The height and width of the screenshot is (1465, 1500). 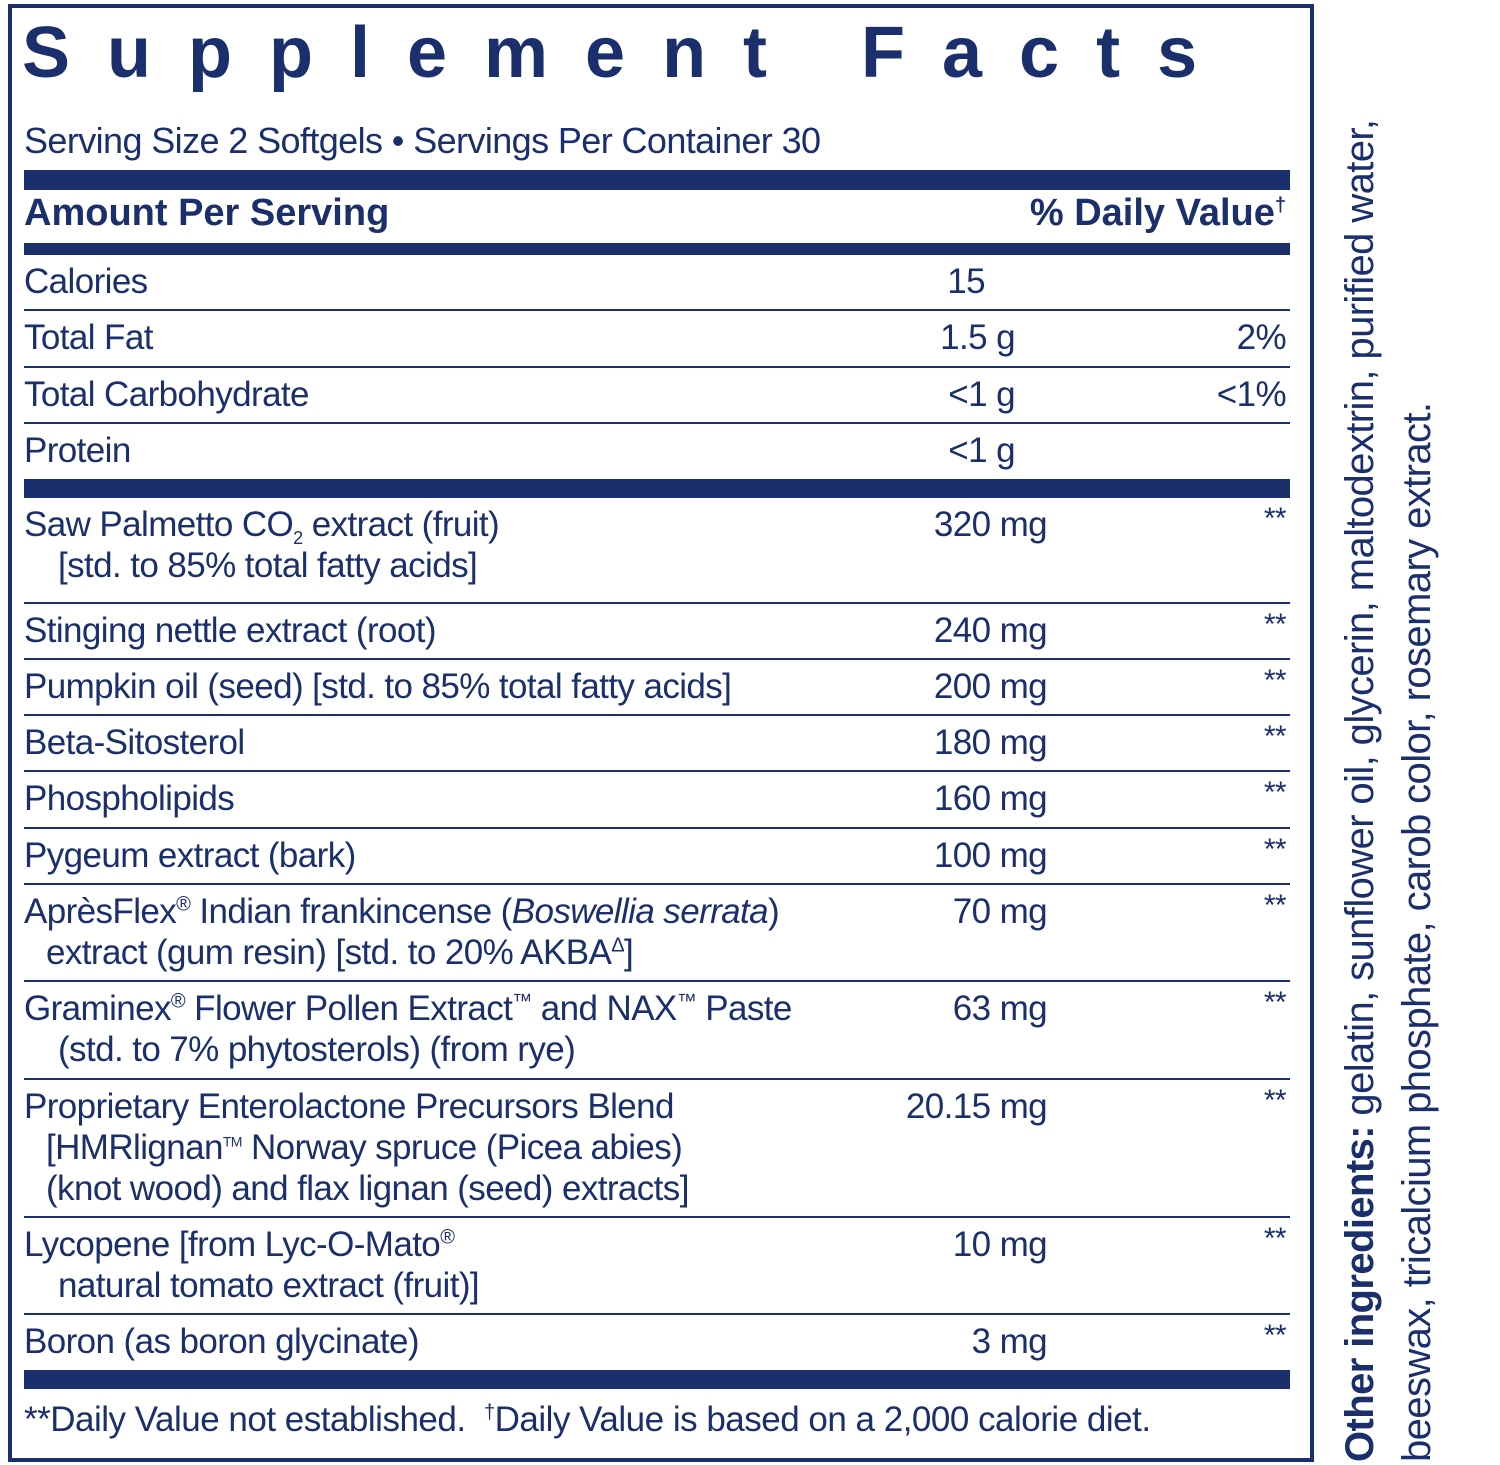 What do you see at coordinates (655, 213) in the screenshot?
I see `column-header: Amount Per Serving % Daily Value†` at bounding box center [655, 213].